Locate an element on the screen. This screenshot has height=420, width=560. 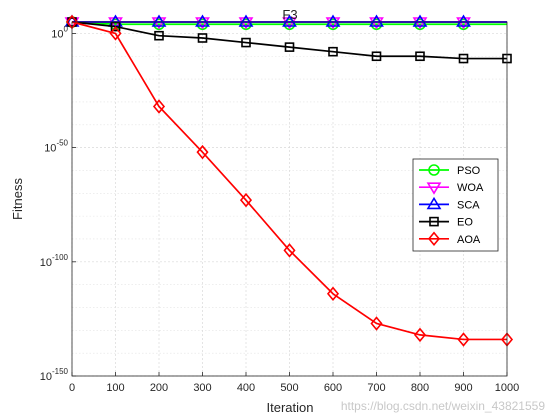
y-axis-label: Fitness is located at coordinates (17, 199).